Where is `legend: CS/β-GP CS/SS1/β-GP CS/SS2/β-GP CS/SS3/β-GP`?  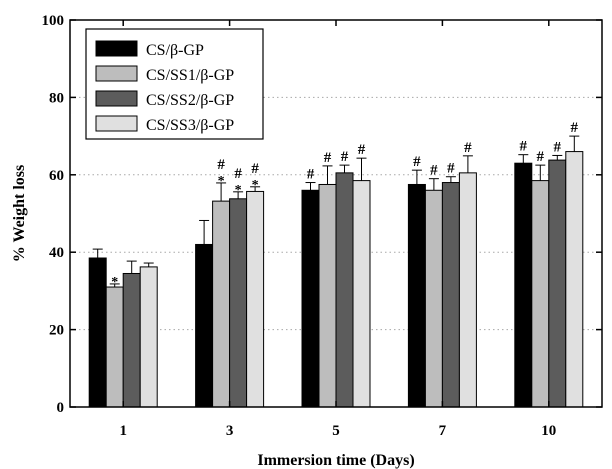
legend: CS/β-GP CS/SS1/β-GP CS/SS2/β-GP CS/SS3/β-GP is located at coordinates (174, 84).